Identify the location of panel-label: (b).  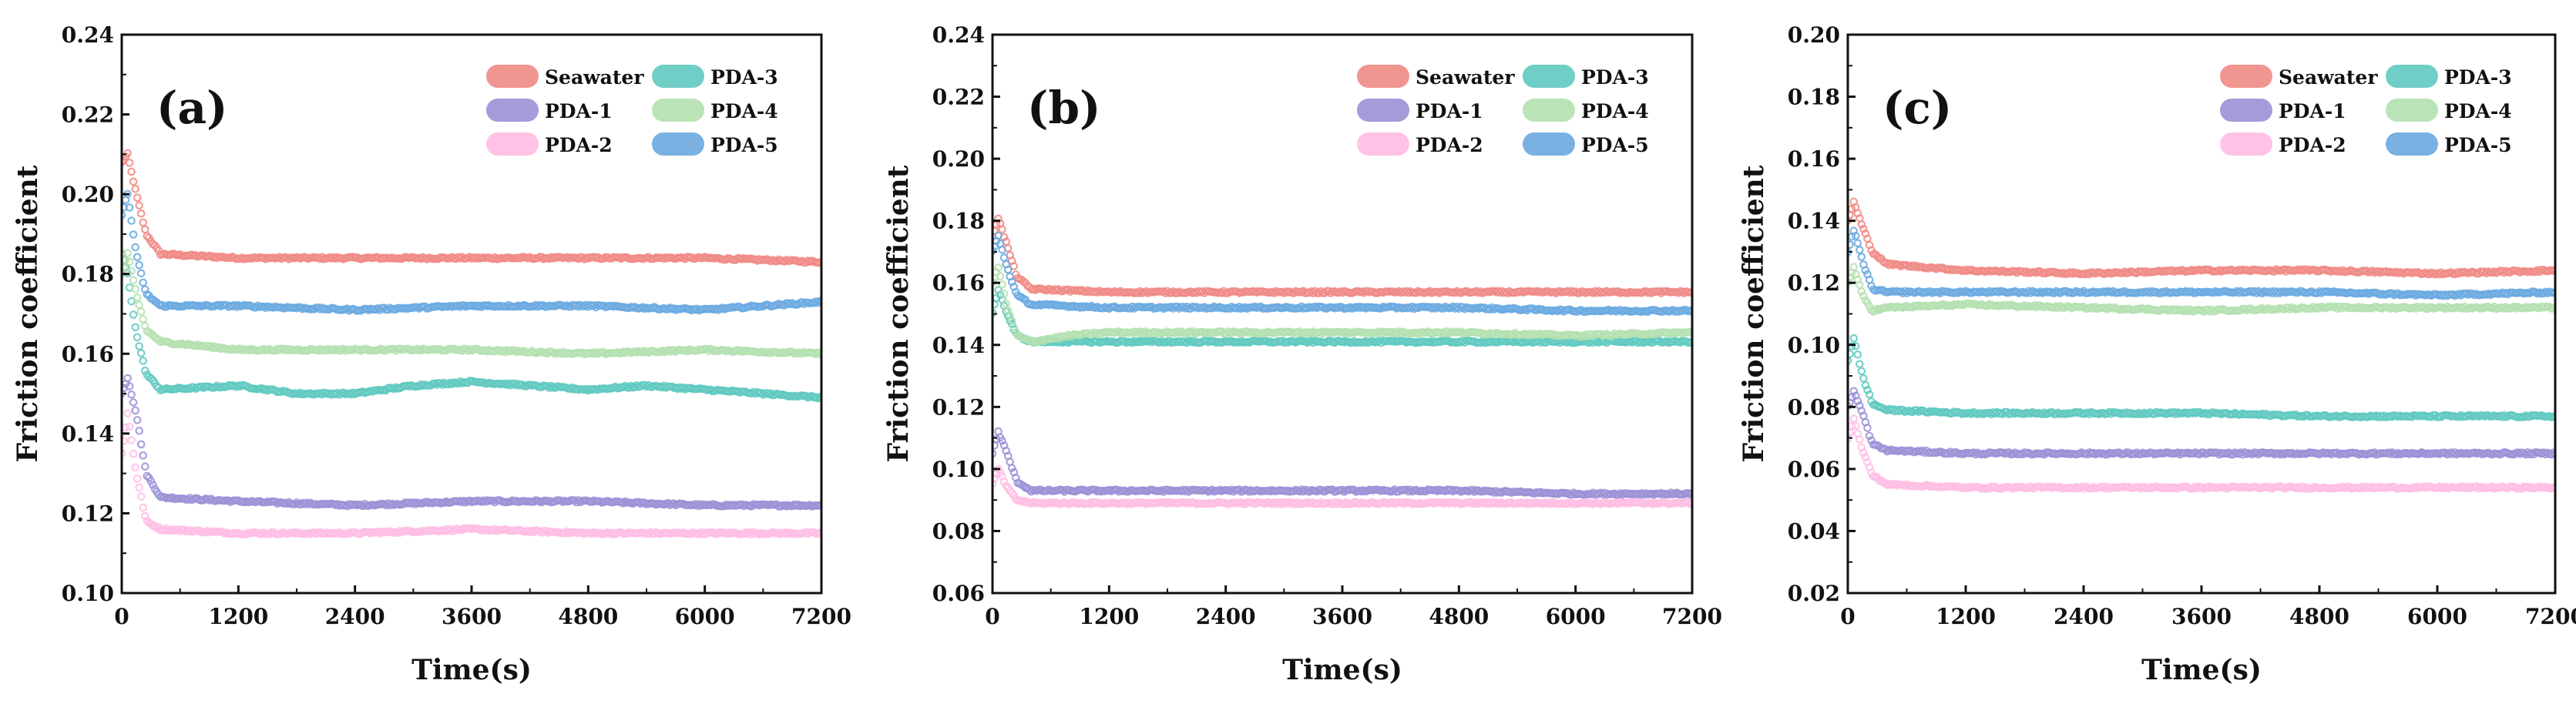
(1063, 108).